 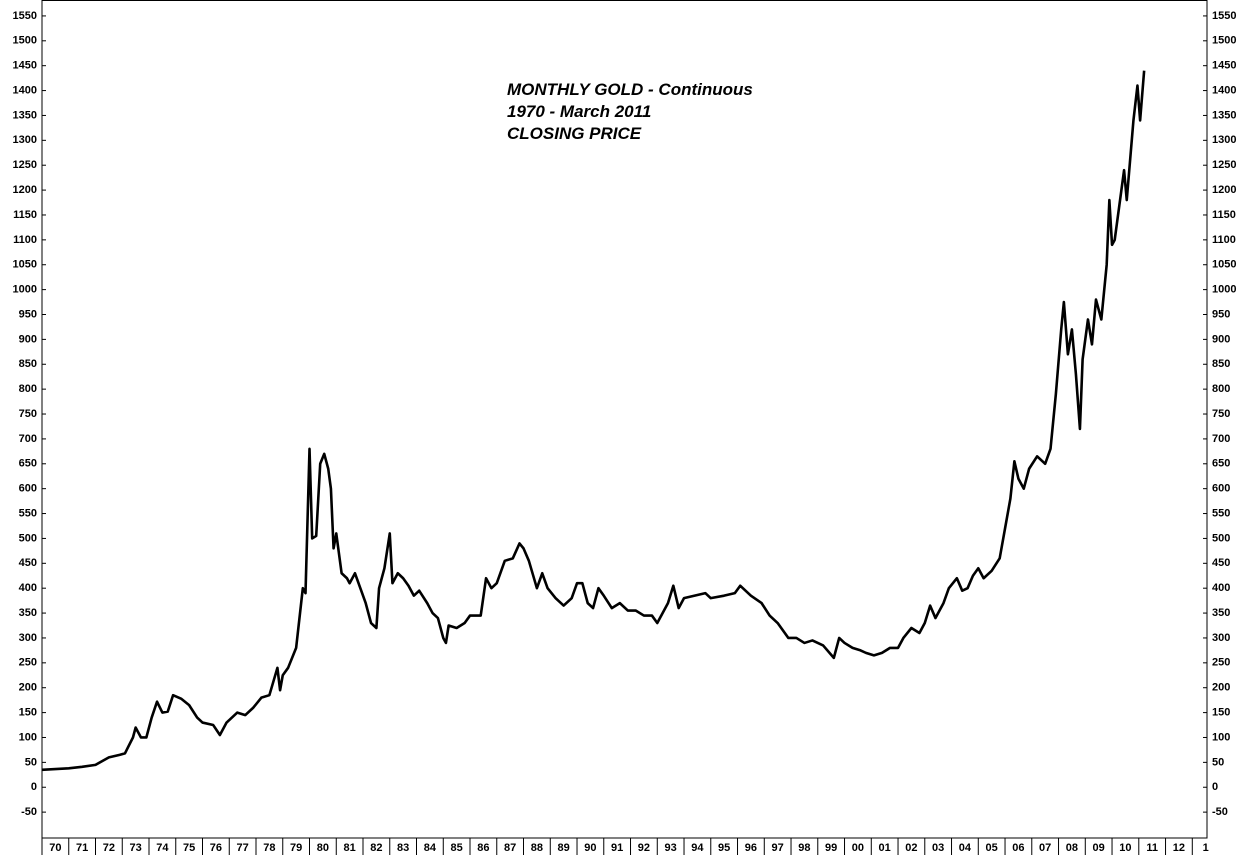 I want to click on y2-tick-label: 1250, so click(x=1224, y=165).